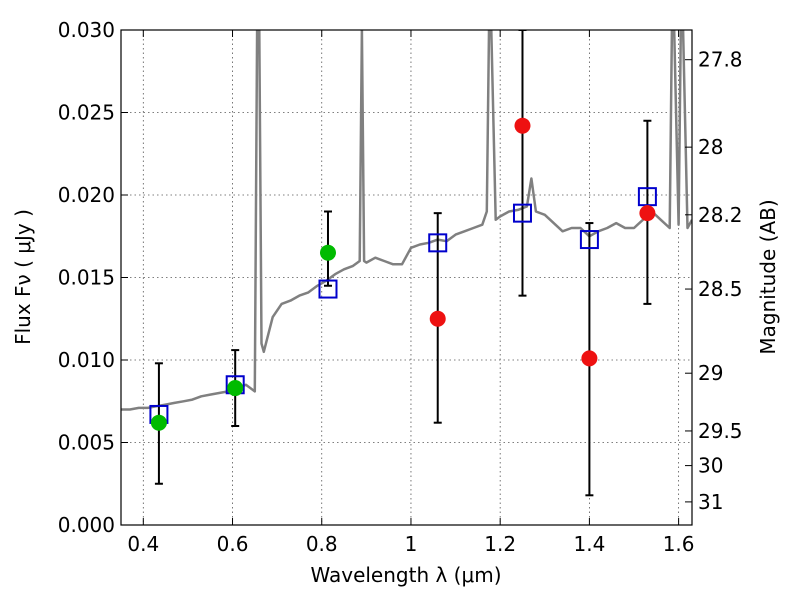  I want to click on y2-tick-label: 28.2, so click(720, 215).